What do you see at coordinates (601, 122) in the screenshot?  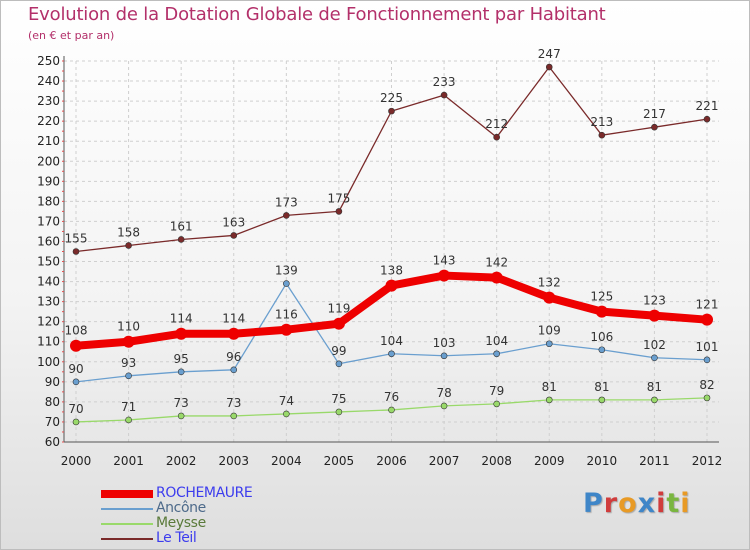 I see `data-label: 213` at bounding box center [601, 122].